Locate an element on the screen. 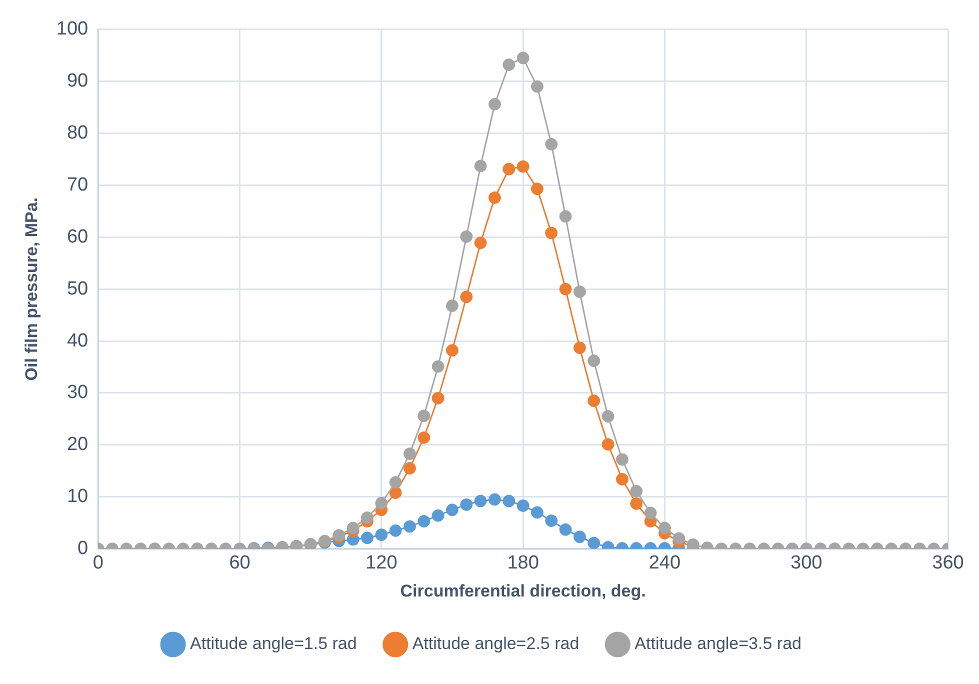  x-tick-label: 0 is located at coordinates (98, 563).